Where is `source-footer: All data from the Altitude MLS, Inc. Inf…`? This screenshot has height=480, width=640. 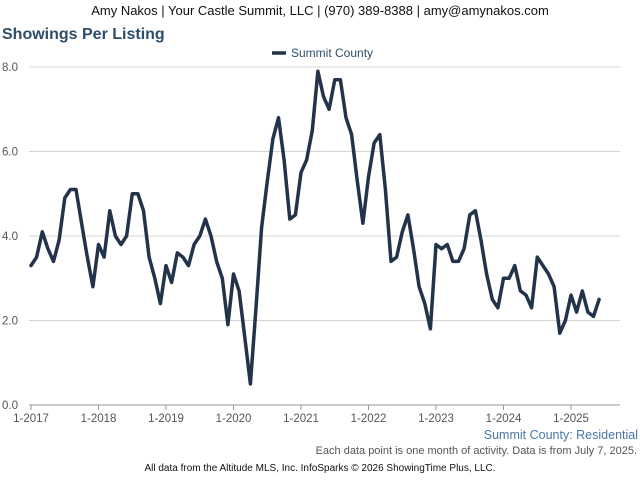 source-footer: All data from the Altitude MLS, Inc. Inf… is located at coordinates (320, 468).